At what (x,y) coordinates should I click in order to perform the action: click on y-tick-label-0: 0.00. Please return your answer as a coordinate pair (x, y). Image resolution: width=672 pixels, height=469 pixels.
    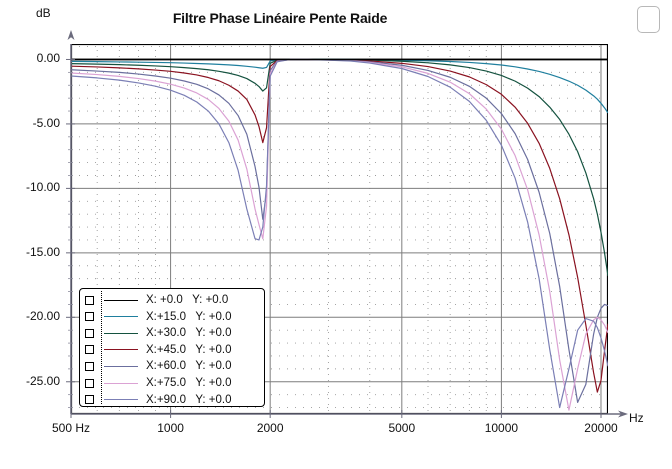
    Looking at the image, I should click on (48, 58).